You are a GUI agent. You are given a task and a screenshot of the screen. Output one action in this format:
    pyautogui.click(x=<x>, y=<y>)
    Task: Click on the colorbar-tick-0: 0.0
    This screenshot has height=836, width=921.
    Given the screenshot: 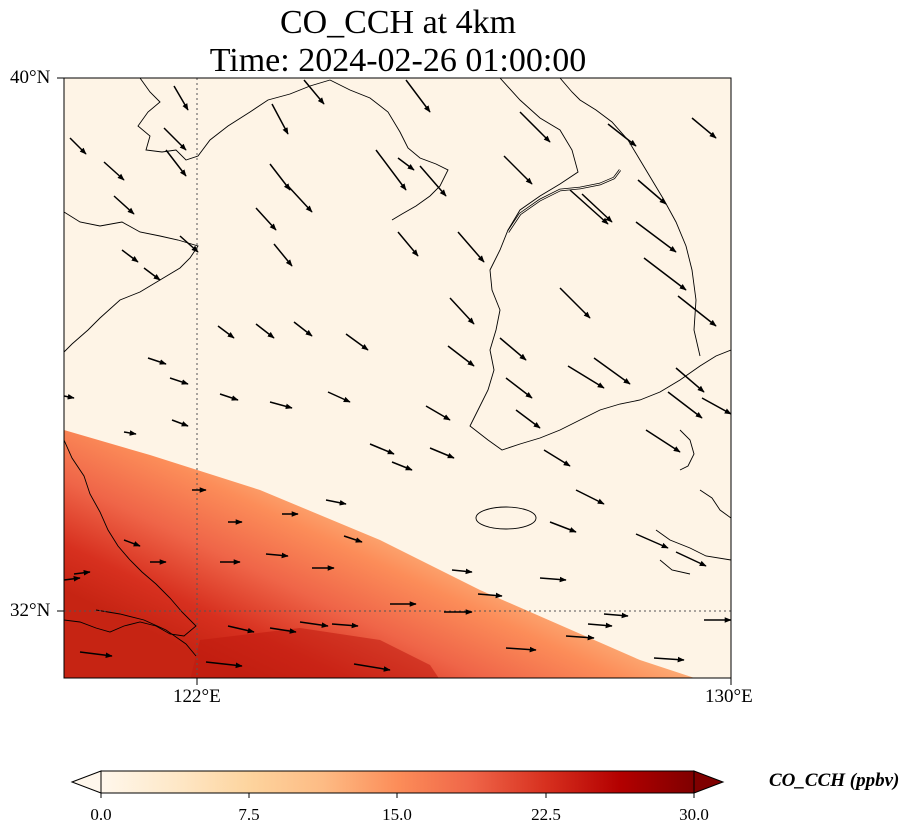 What is the action you would take?
    pyautogui.click(x=101, y=814)
    